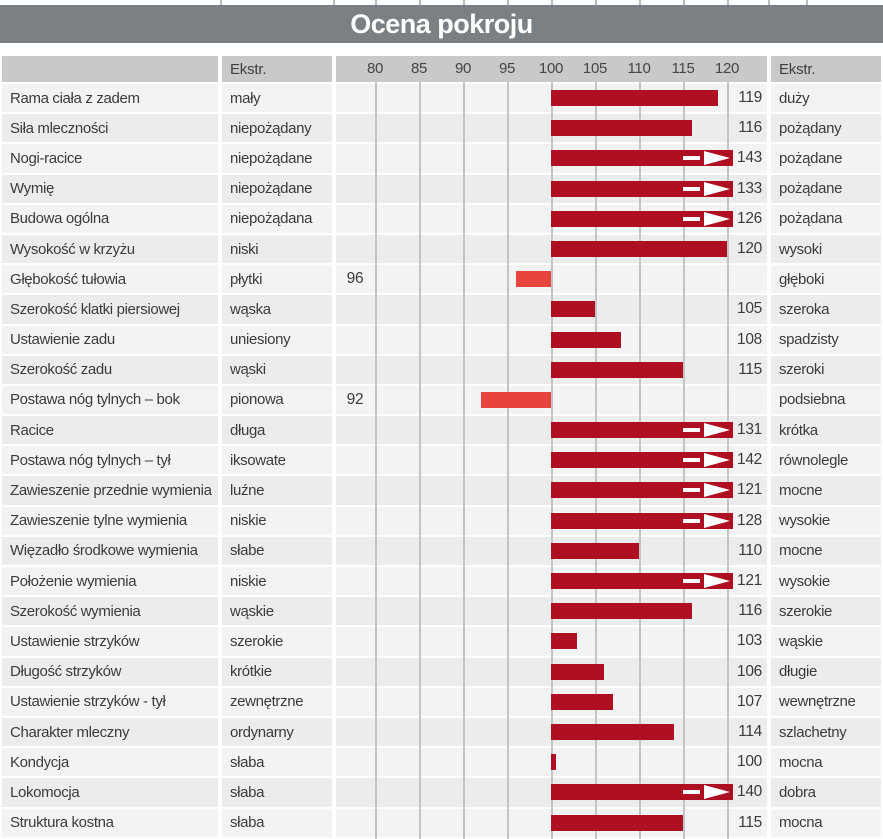 This screenshot has width=883, height=839. Describe the element at coordinates (262, 732) in the screenshot. I see `left-extreme-label: ordynarny` at that location.